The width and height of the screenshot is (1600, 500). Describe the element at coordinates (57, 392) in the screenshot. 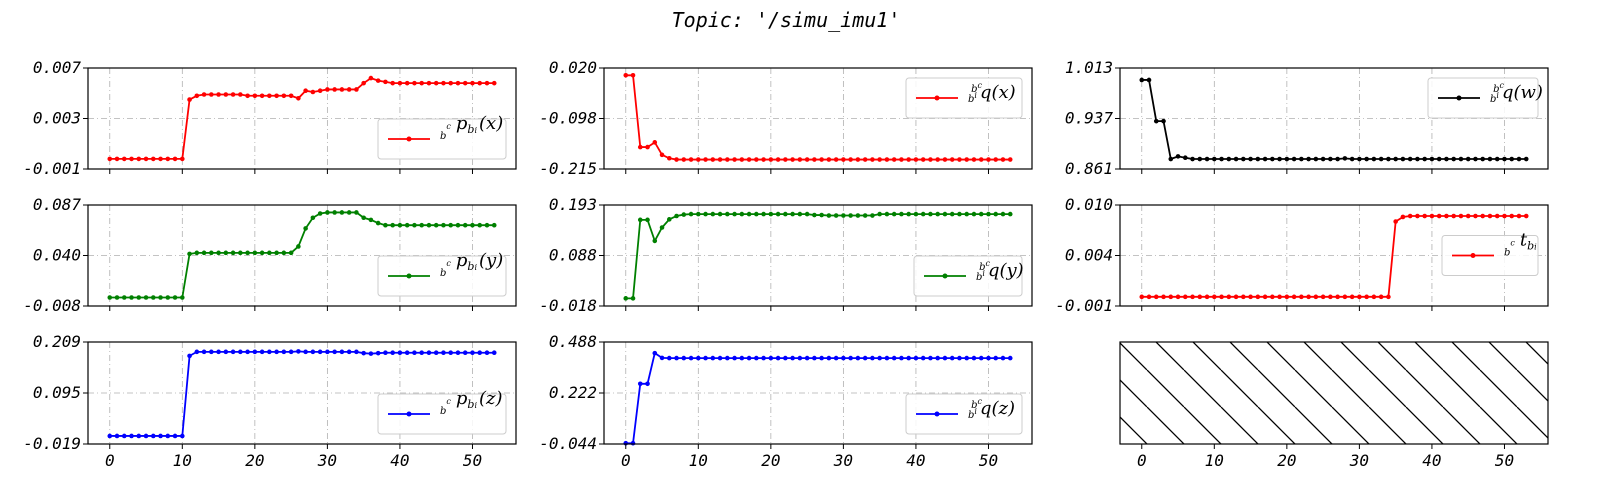

I see `y-tick-label: 0.095` at that location.